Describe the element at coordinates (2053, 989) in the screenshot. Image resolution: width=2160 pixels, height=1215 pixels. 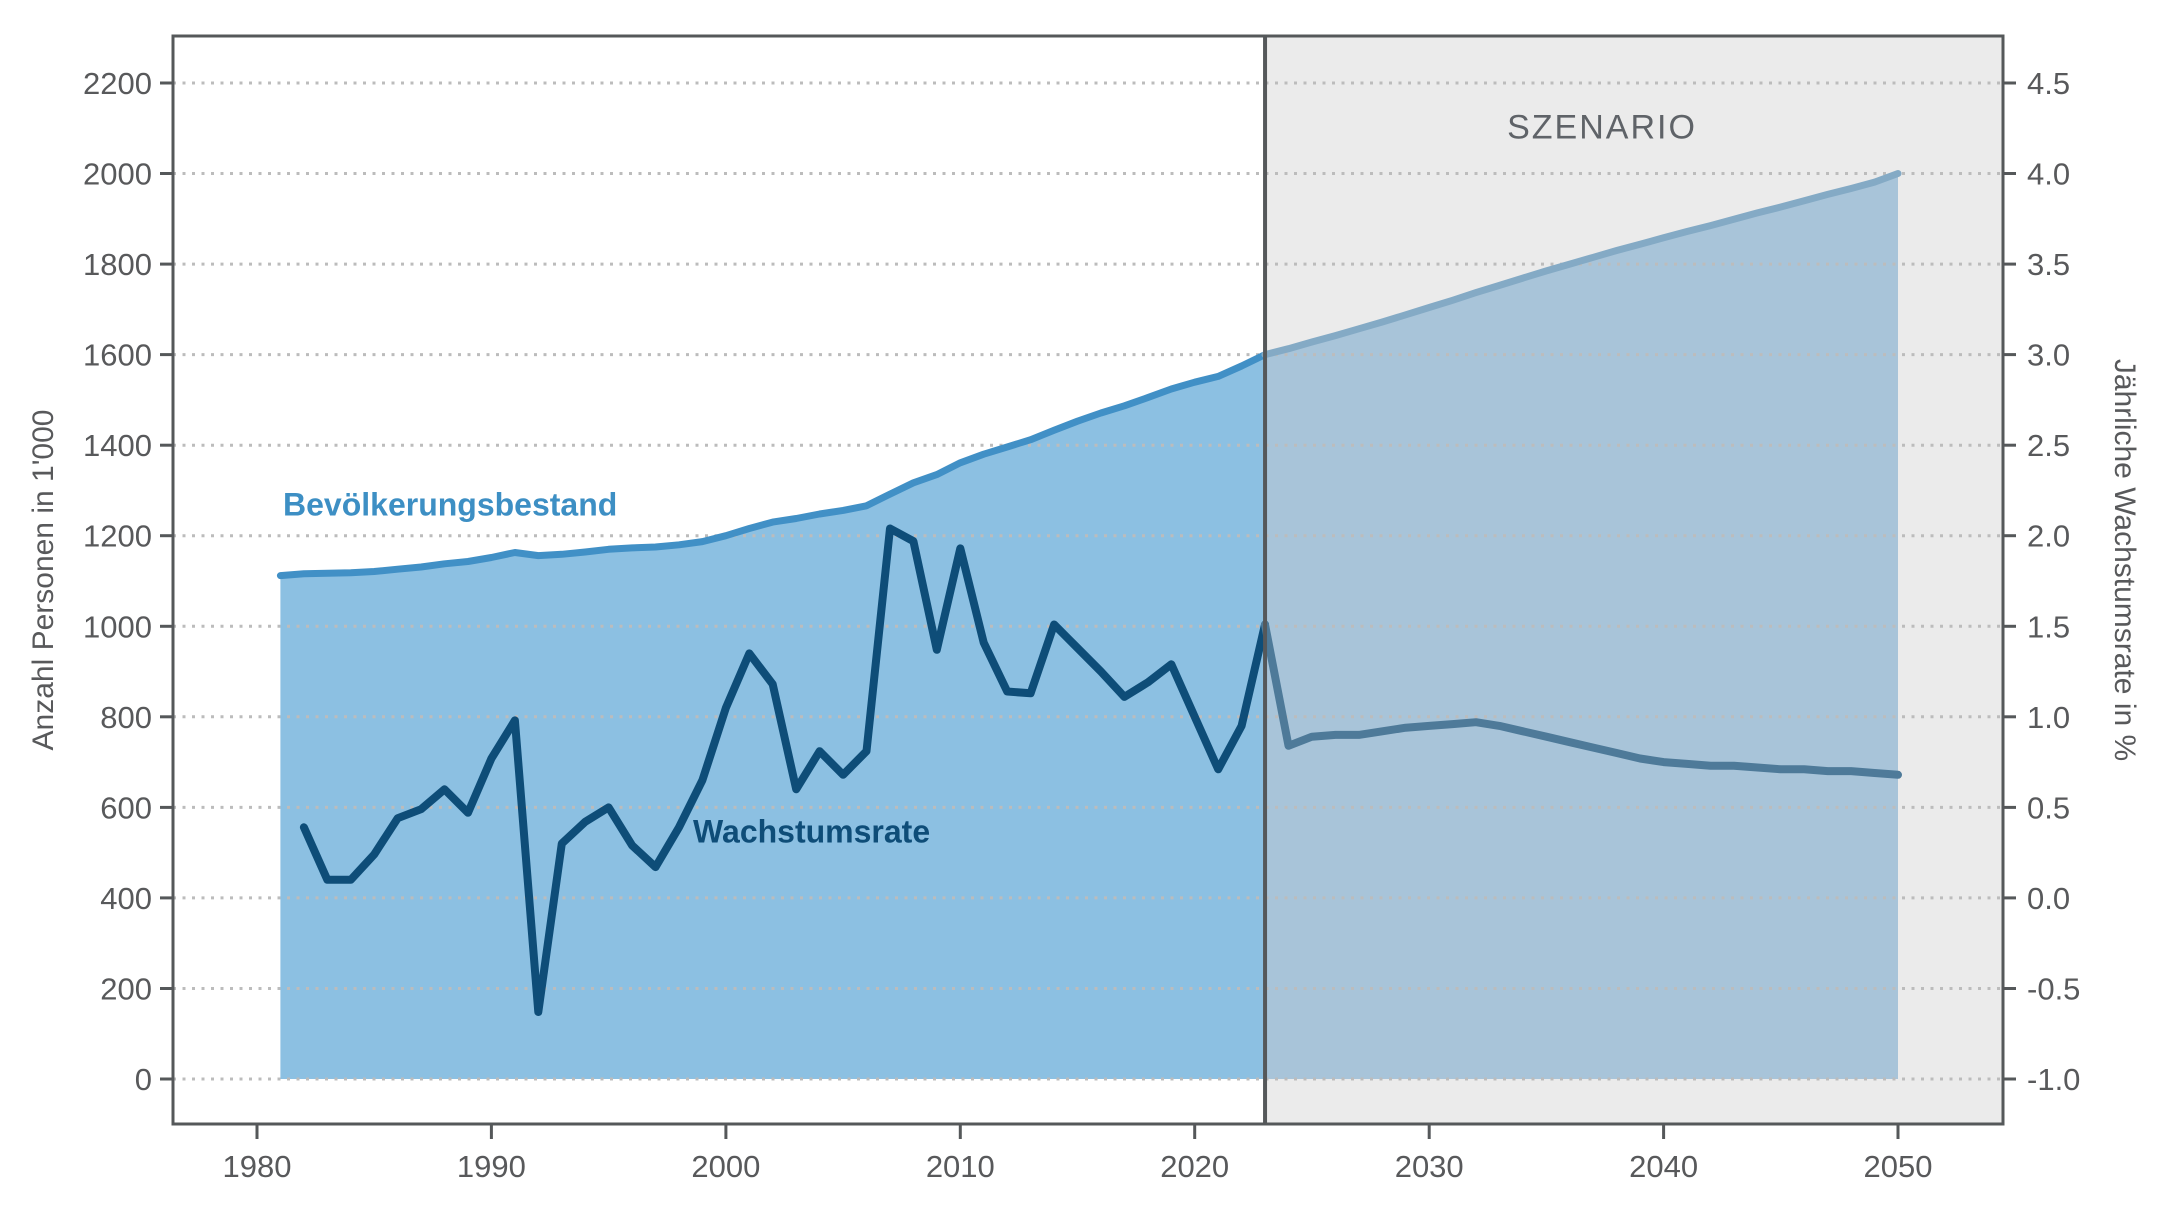
I see `y-right-tick-label: -0.5` at that location.